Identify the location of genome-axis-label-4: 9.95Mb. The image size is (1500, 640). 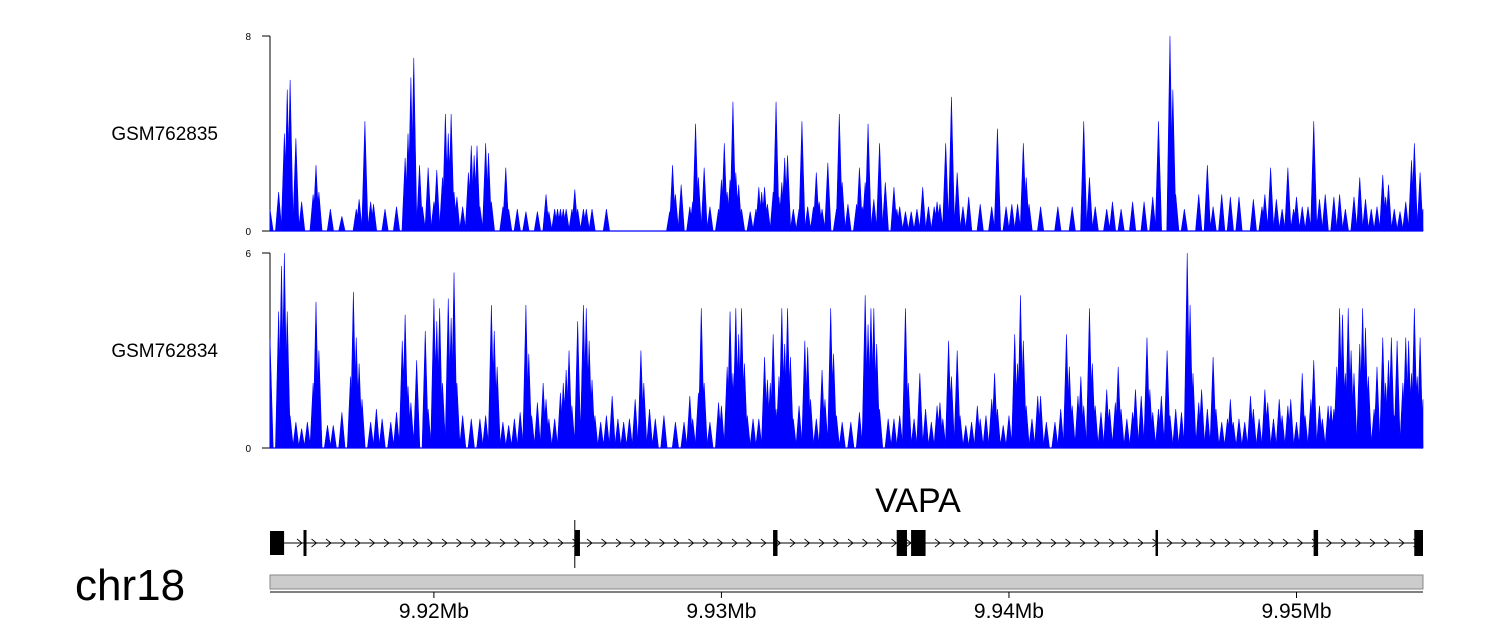
(1296, 611).